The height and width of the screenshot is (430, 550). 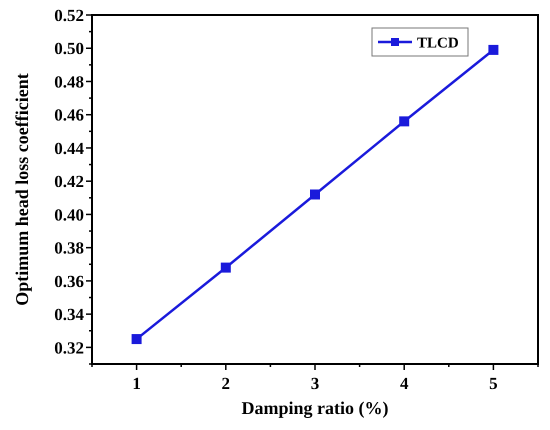 What do you see at coordinates (493, 383) in the screenshot?
I see `x-tick-label: 5` at bounding box center [493, 383].